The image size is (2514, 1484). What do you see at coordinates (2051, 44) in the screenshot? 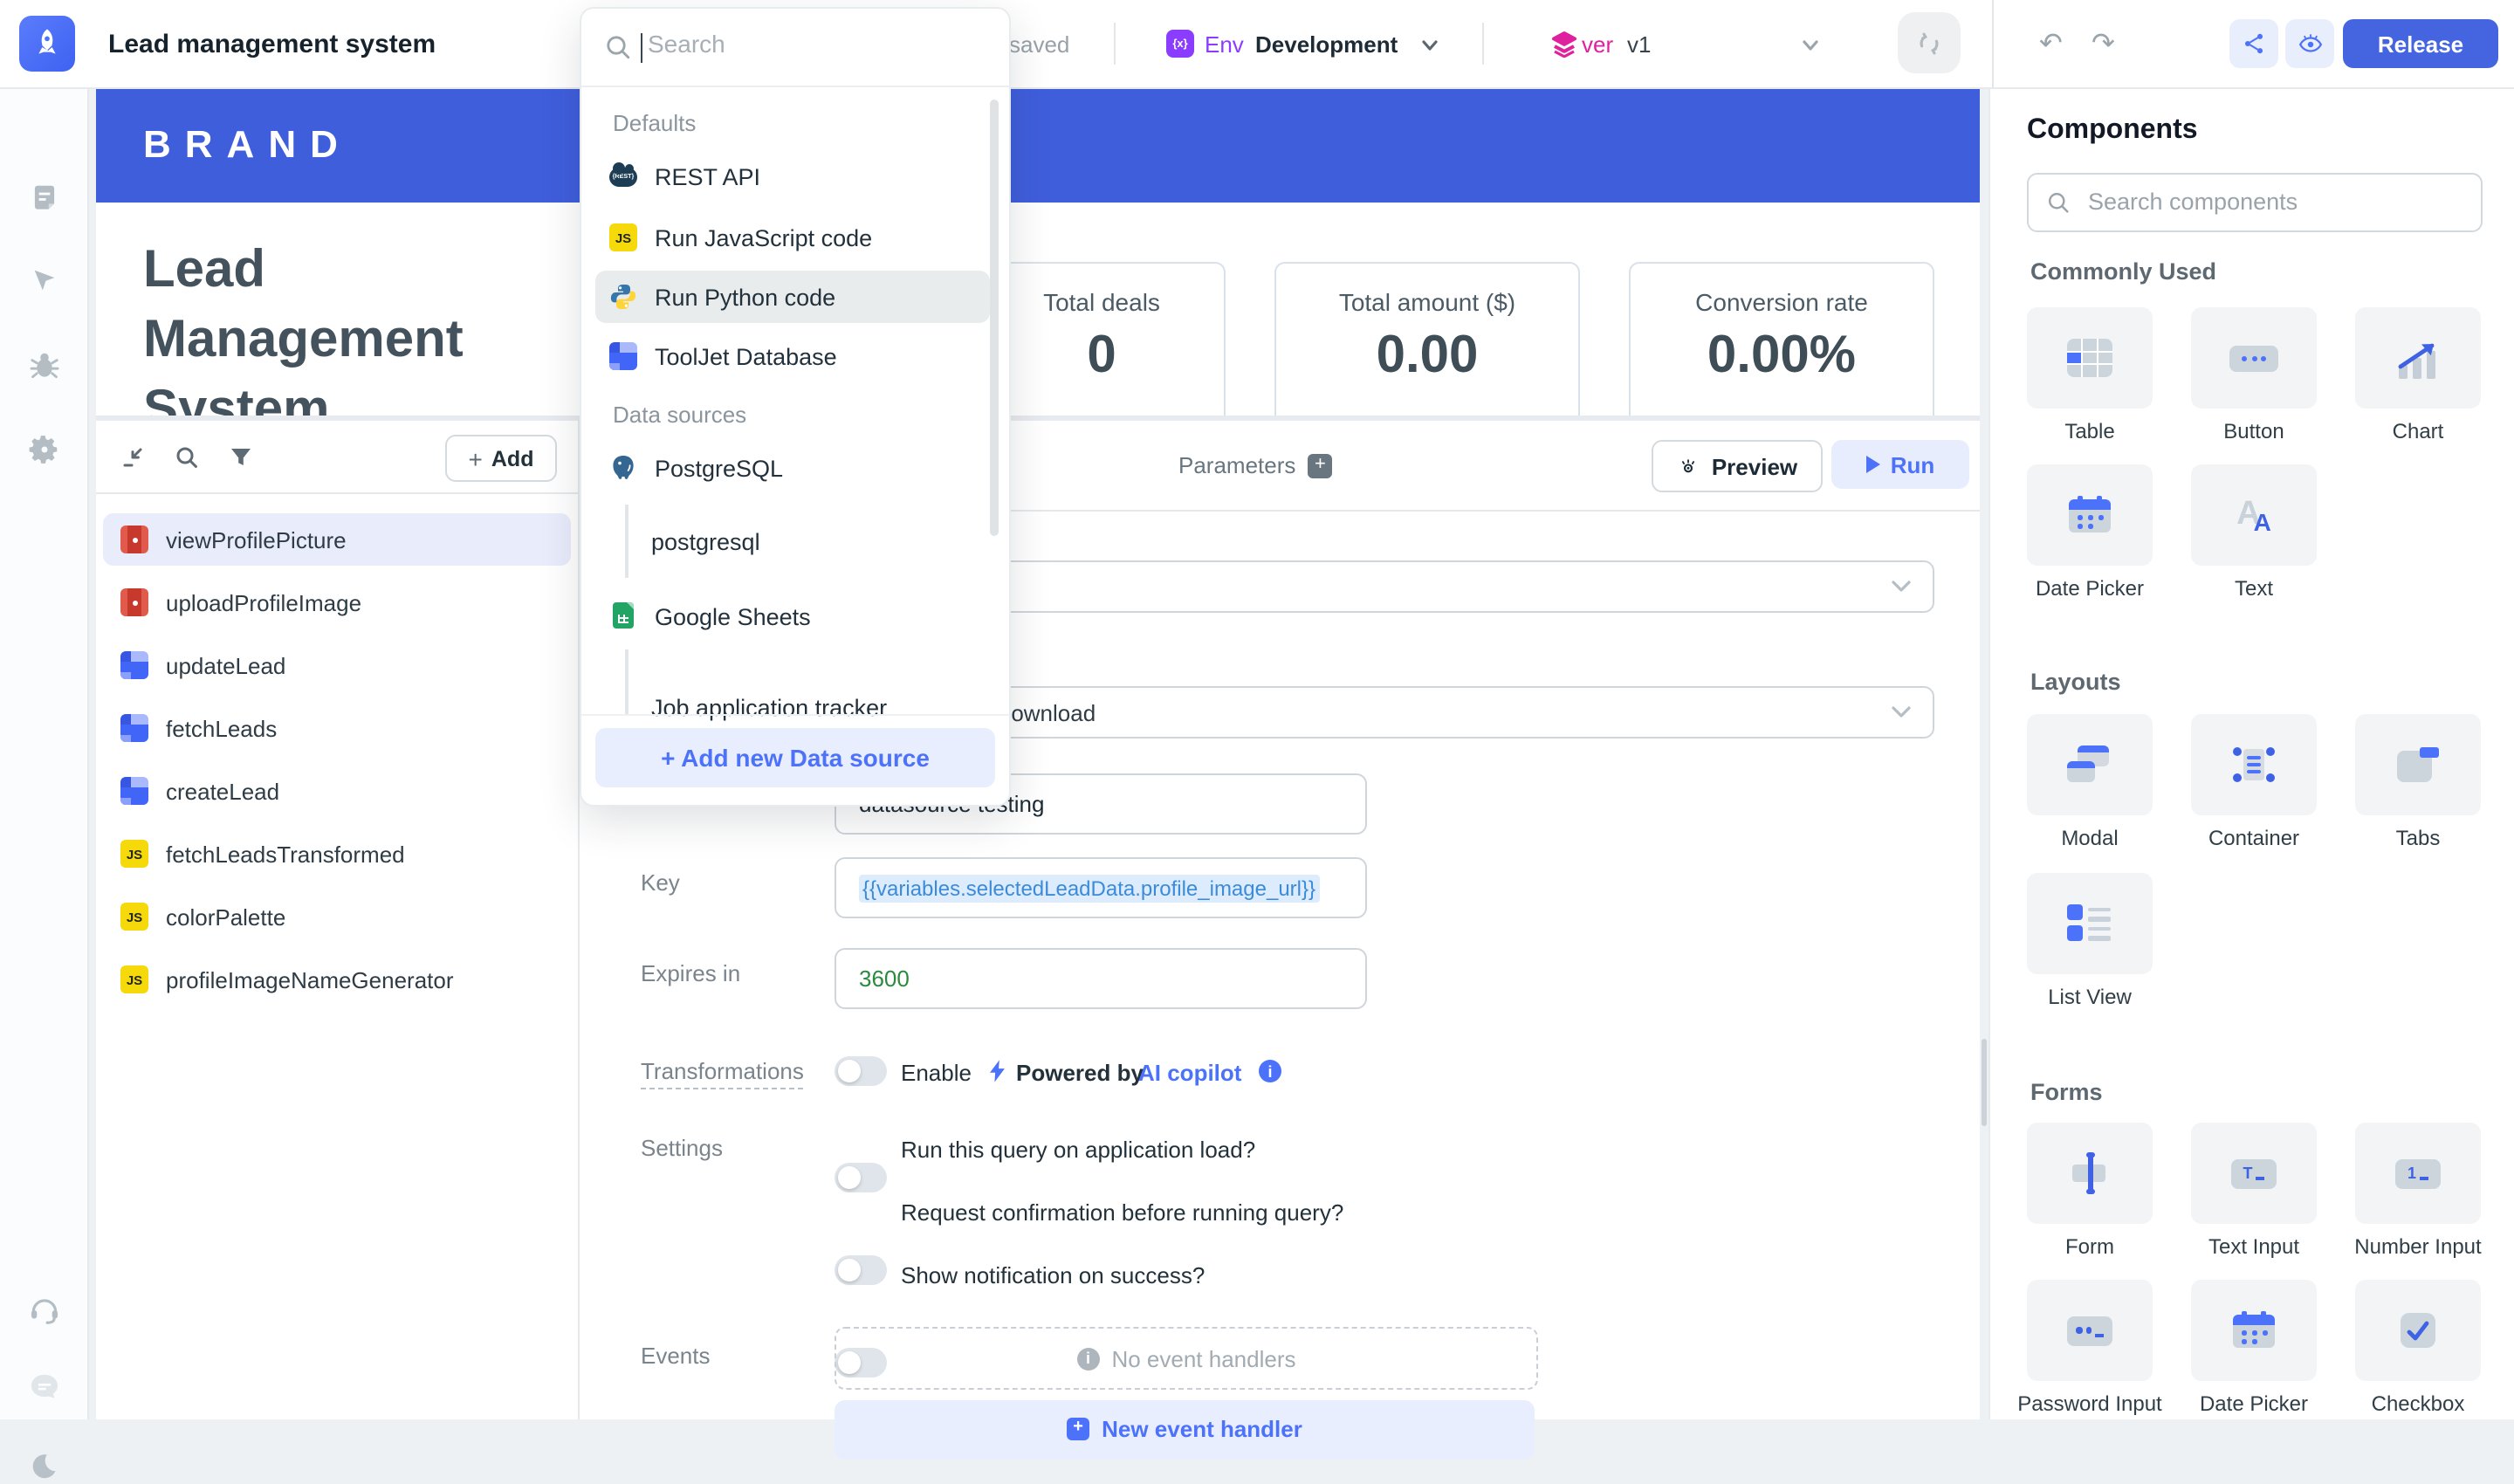
I see `undo-button: ↶` at bounding box center [2051, 44].